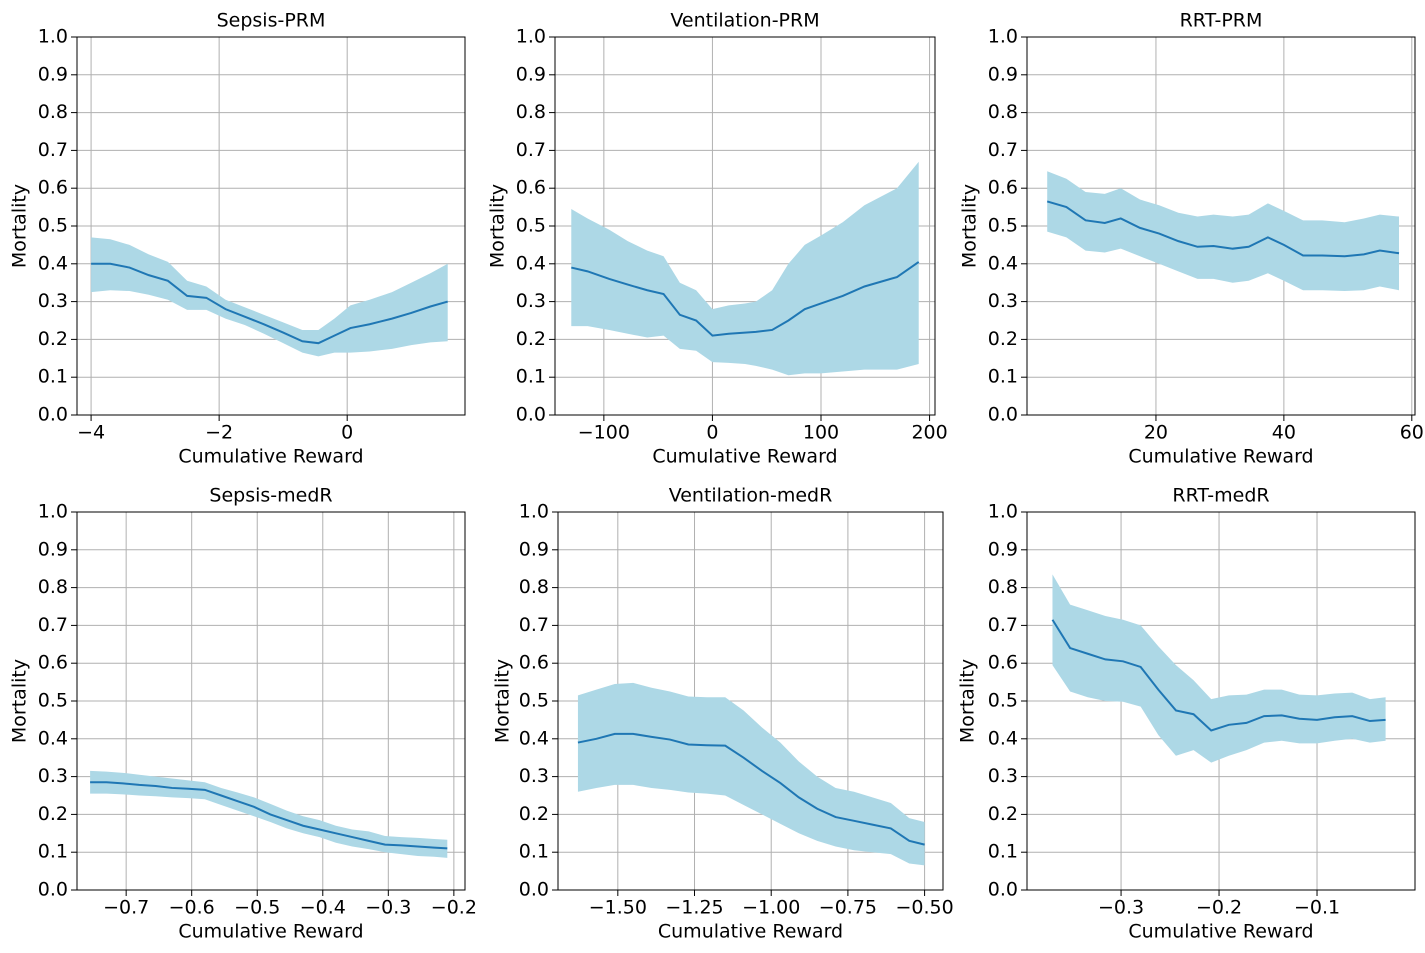 The image size is (1425, 953). What do you see at coordinates (1412, 433) in the screenshot?
I see `x-tick-label: 60` at bounding box center [1412, 433].